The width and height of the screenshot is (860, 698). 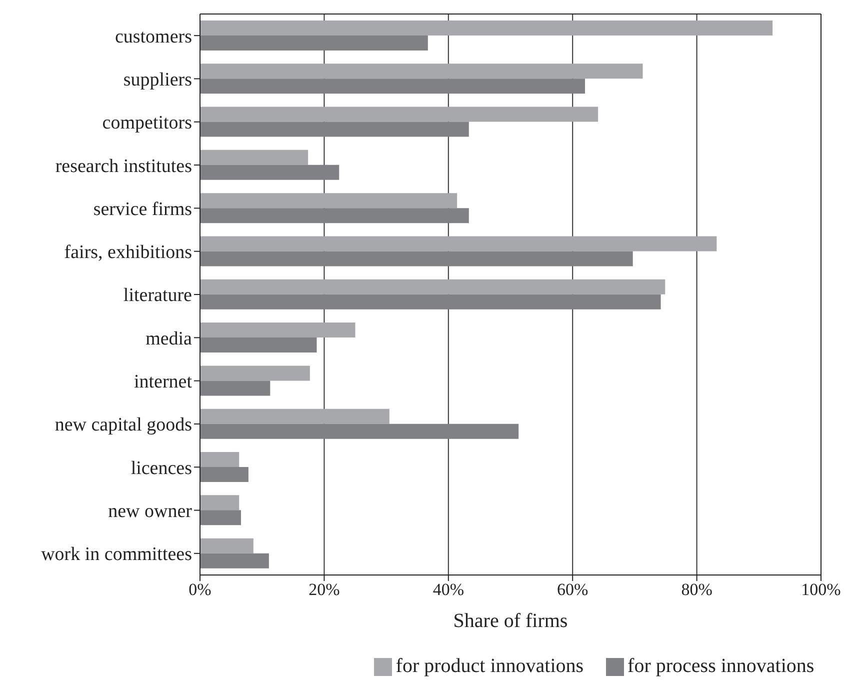 What do you see at coordinates (153, 37) in the screenshot?
I see `y-tick-label: customers` at bounding box center [153, 37].